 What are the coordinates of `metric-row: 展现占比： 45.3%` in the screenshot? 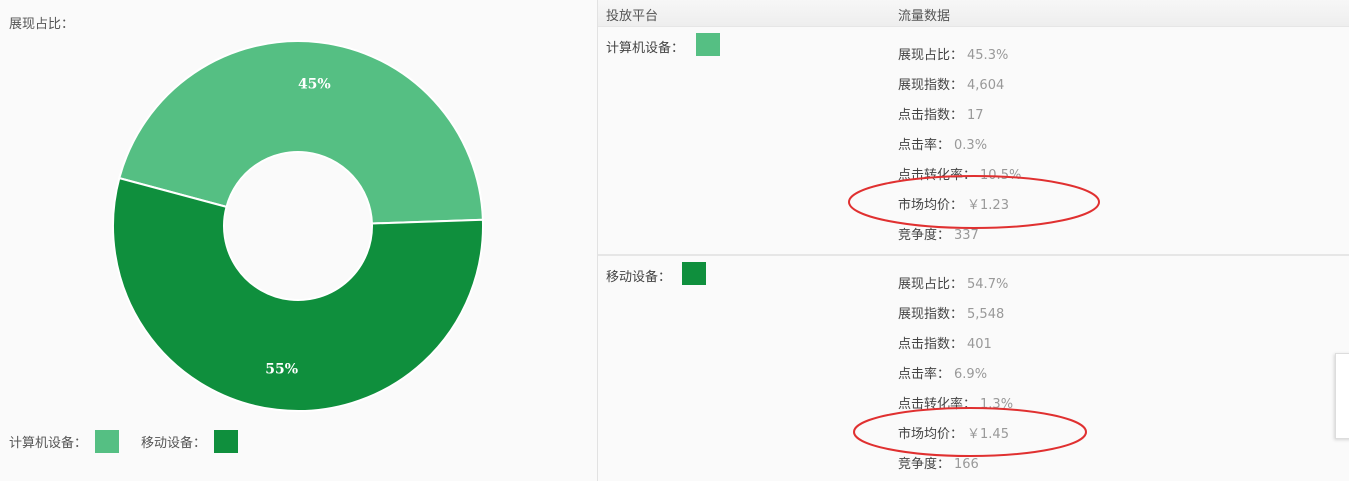 It's located at (953, 53).